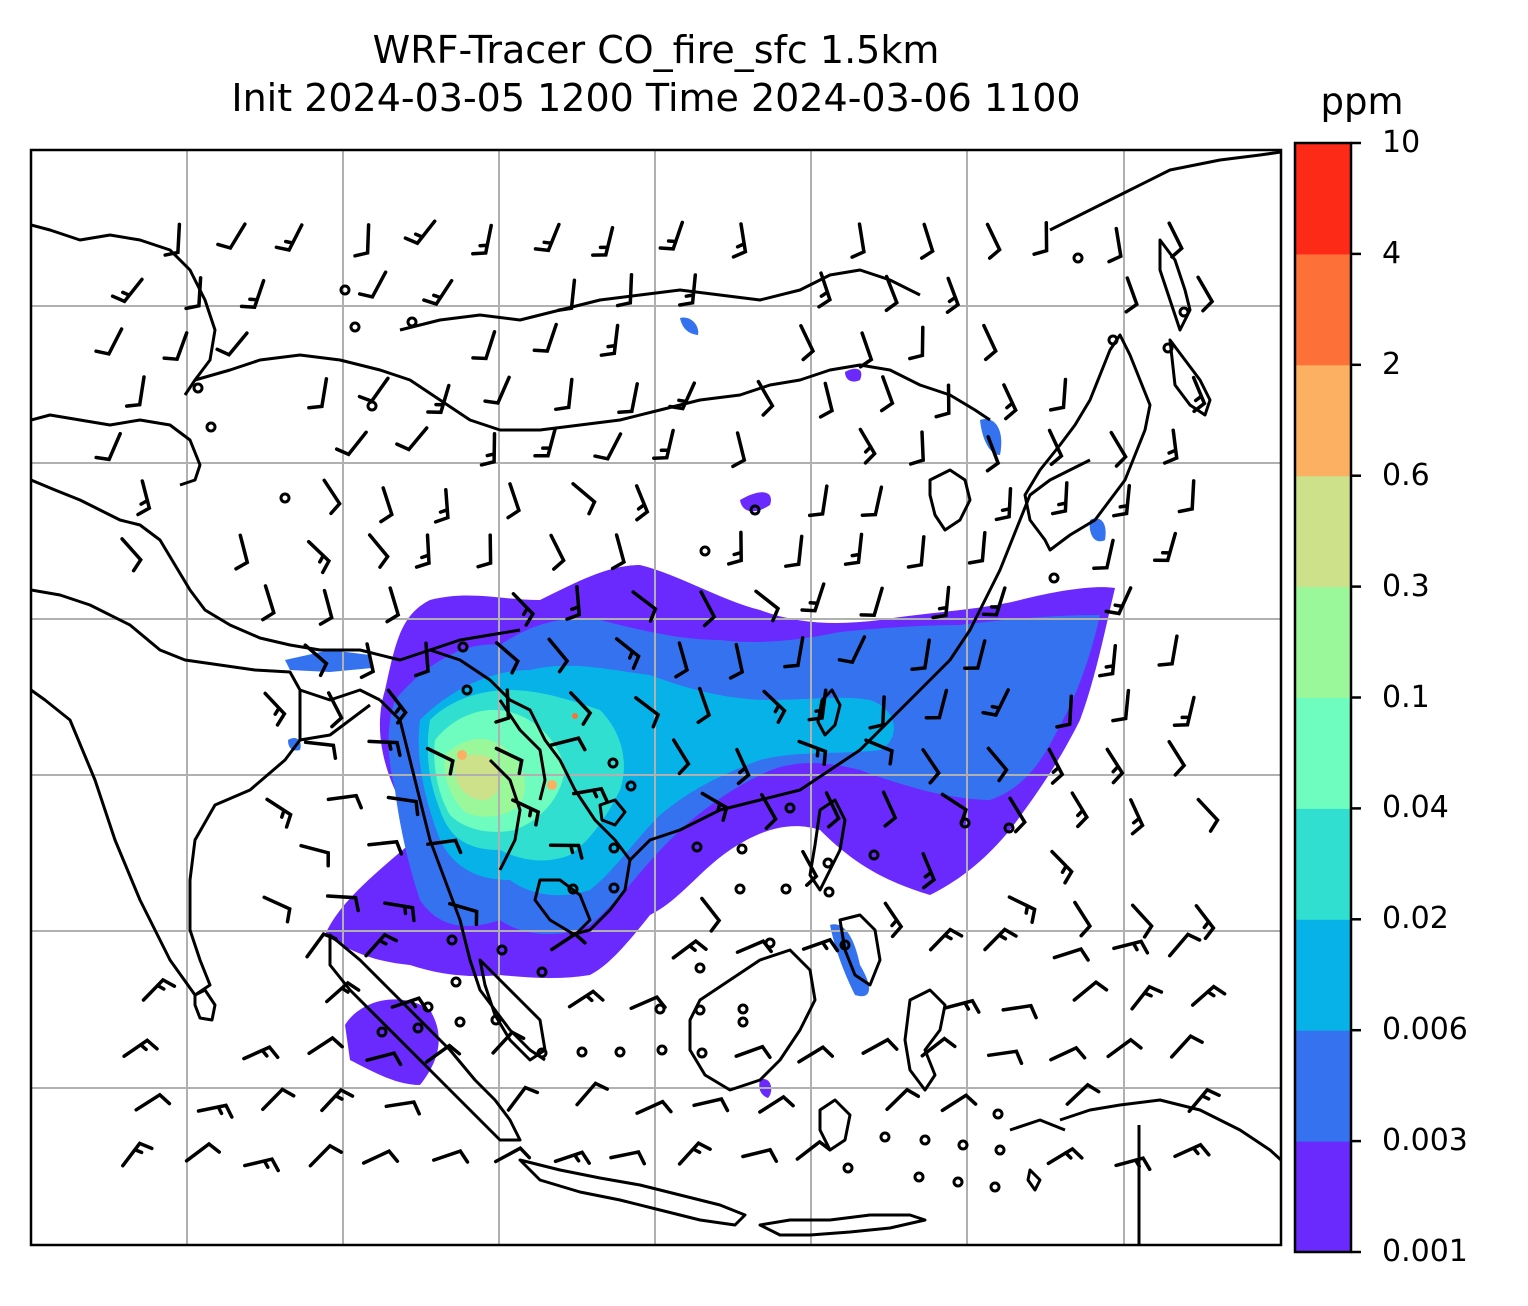  Describe the element at coordinates (1415, 808) in the screenshot. I see `colorbar-tick-label: 0.04` at that location.